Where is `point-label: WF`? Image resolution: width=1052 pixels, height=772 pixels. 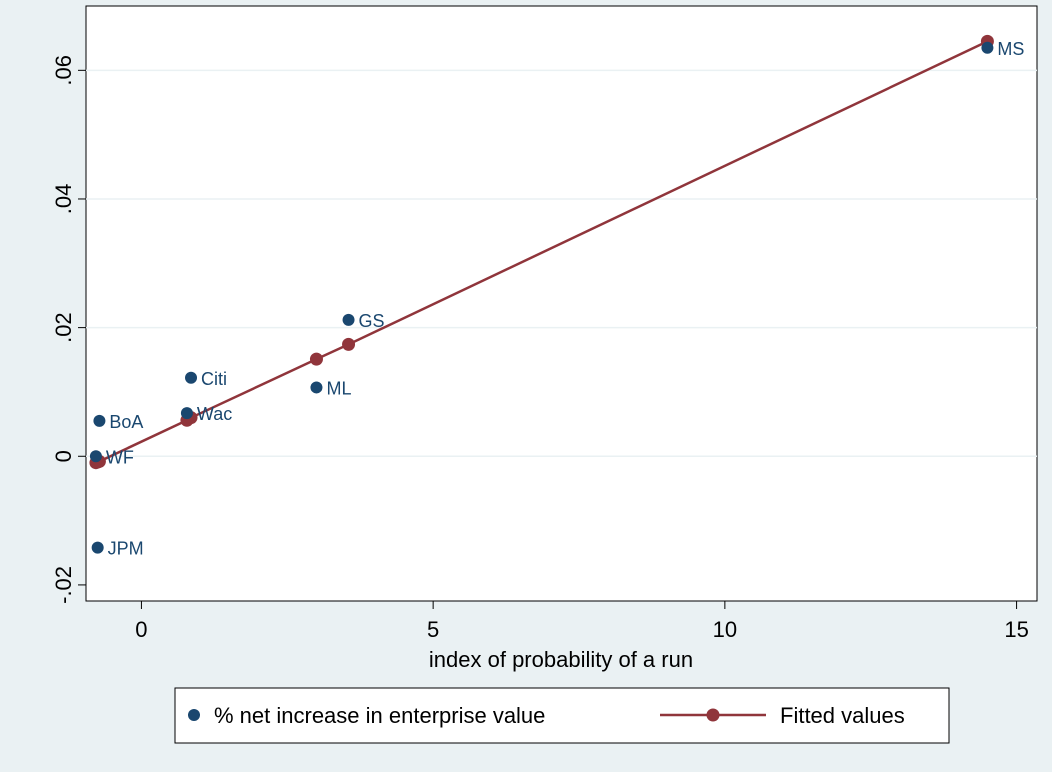
point-label: WF is located at coordinates (120, 457).